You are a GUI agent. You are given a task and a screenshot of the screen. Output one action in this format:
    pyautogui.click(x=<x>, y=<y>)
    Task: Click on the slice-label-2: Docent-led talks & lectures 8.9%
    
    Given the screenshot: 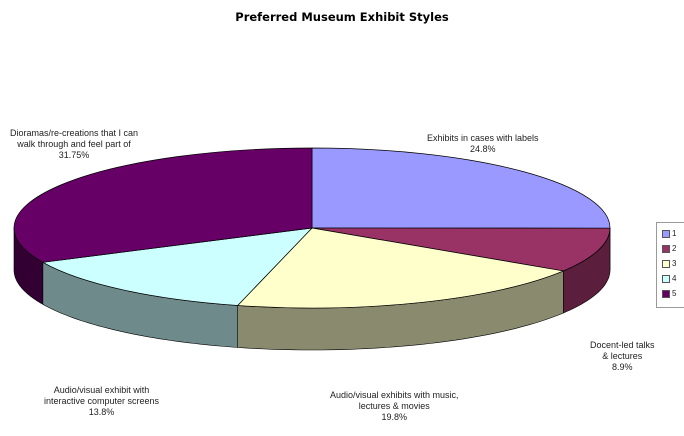 What is the action you would take?
    pyautogui.click(x=622, y=356)
    